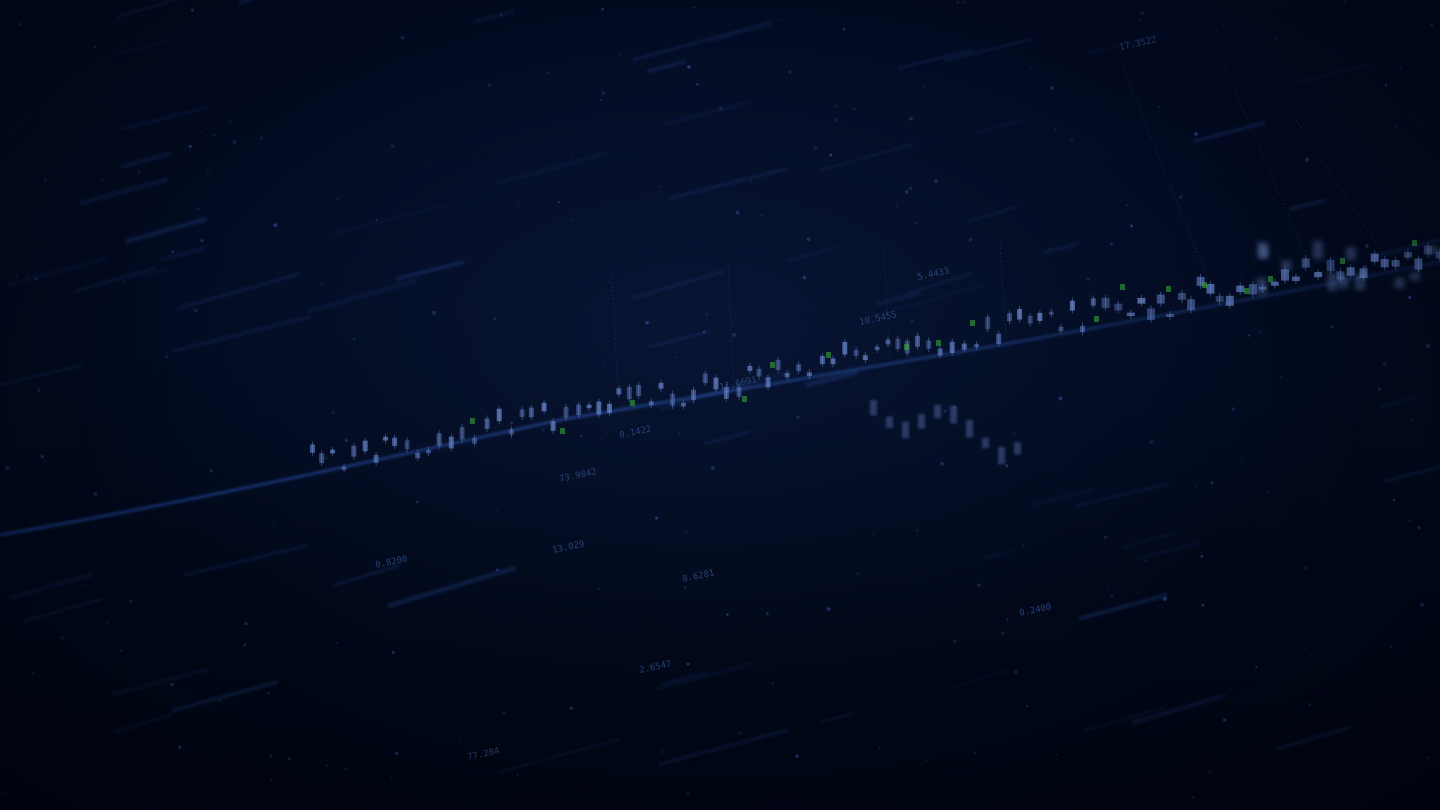 The width and height of the screenshot is (1440, 810). I want to click on guide-line, so click(1003, 290).